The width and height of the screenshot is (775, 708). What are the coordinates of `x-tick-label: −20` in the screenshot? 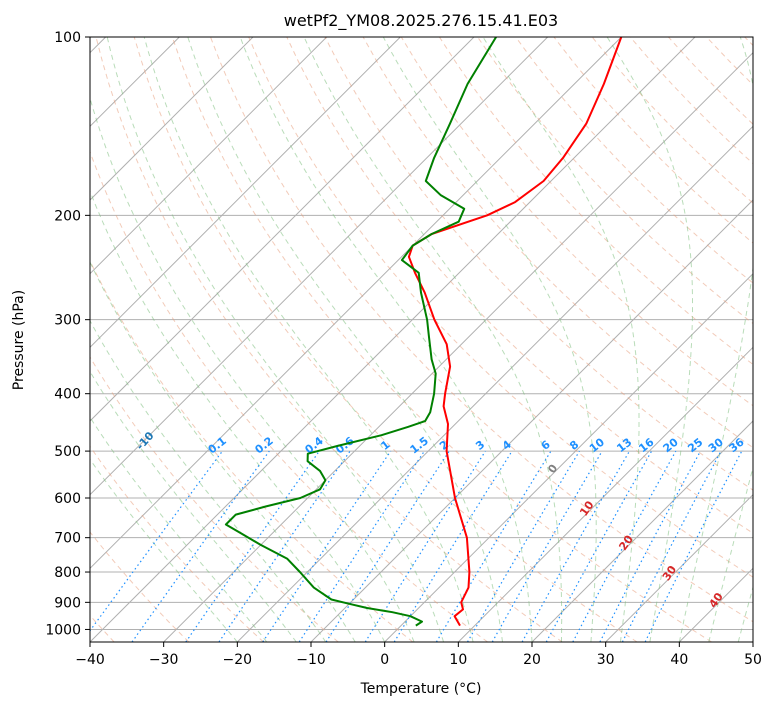 It's located at (238, 660).